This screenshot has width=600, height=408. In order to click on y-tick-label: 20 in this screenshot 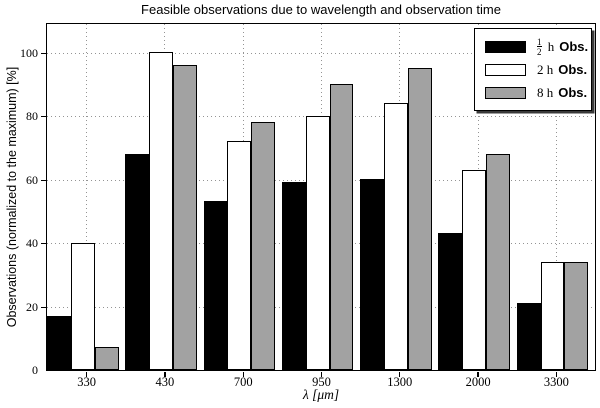, I will do `click(32, 306)`.